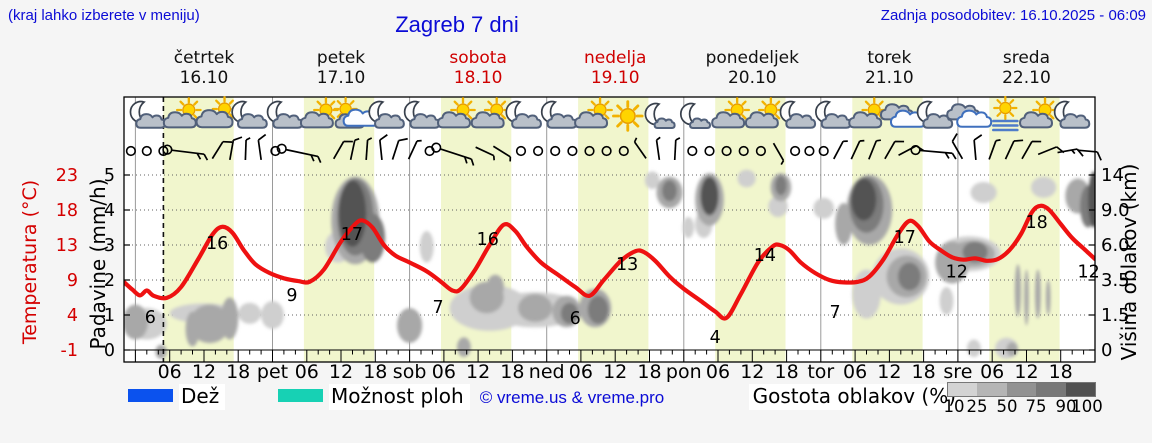  What do you see at coordinates (1026, 58) in the screenshot?
I see `day-name: sreda` at bounding box center [1026, 58].